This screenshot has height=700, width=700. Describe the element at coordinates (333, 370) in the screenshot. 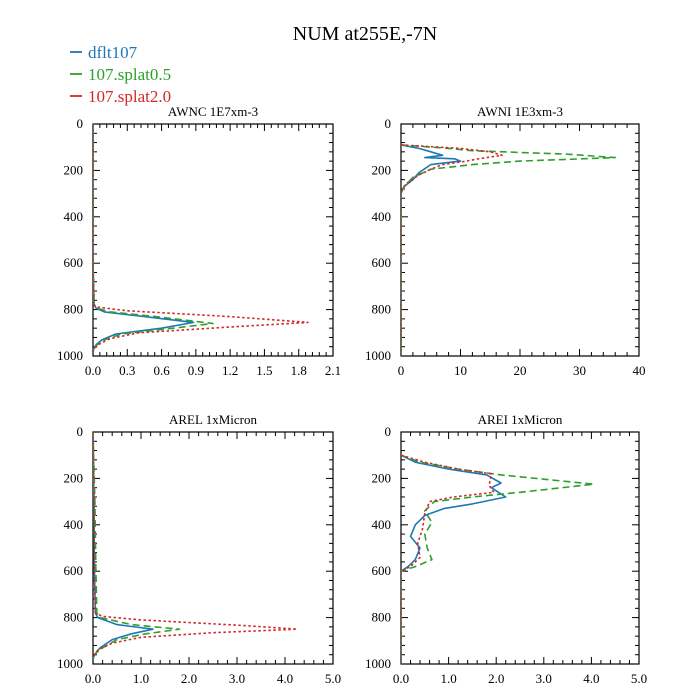

I see `x-tick-label: 2.1` at that location.